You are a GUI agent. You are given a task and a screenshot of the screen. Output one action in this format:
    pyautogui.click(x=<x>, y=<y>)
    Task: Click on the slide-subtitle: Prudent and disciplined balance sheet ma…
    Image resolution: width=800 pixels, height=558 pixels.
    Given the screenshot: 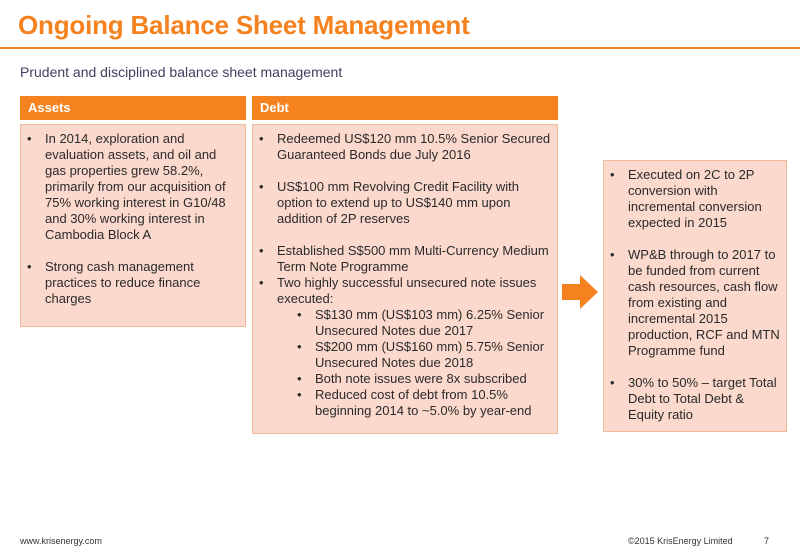 What is the action you would take?
    pyautogui.click(x=181, y=72)
    